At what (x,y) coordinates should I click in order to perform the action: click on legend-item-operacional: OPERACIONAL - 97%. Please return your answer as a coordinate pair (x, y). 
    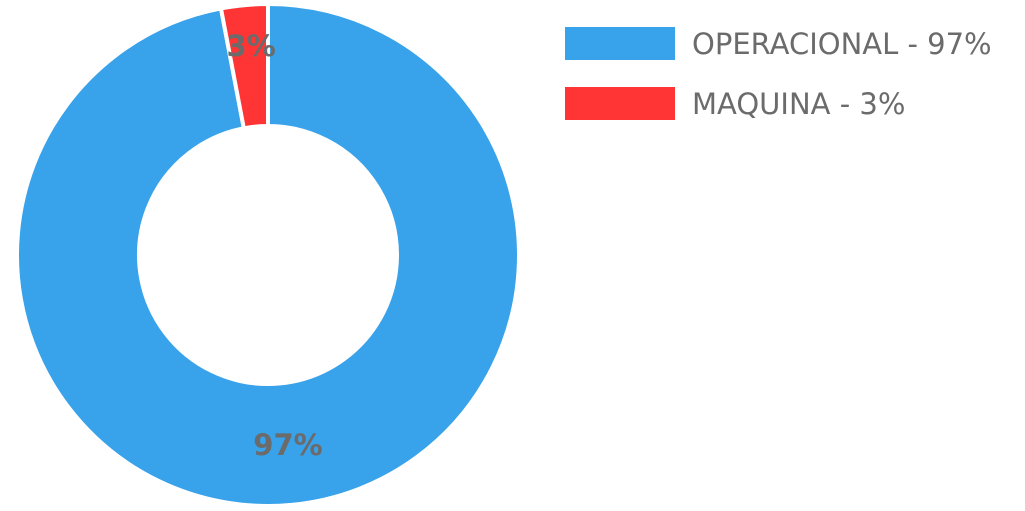
    Looking at the image, I should click on (778, 43).